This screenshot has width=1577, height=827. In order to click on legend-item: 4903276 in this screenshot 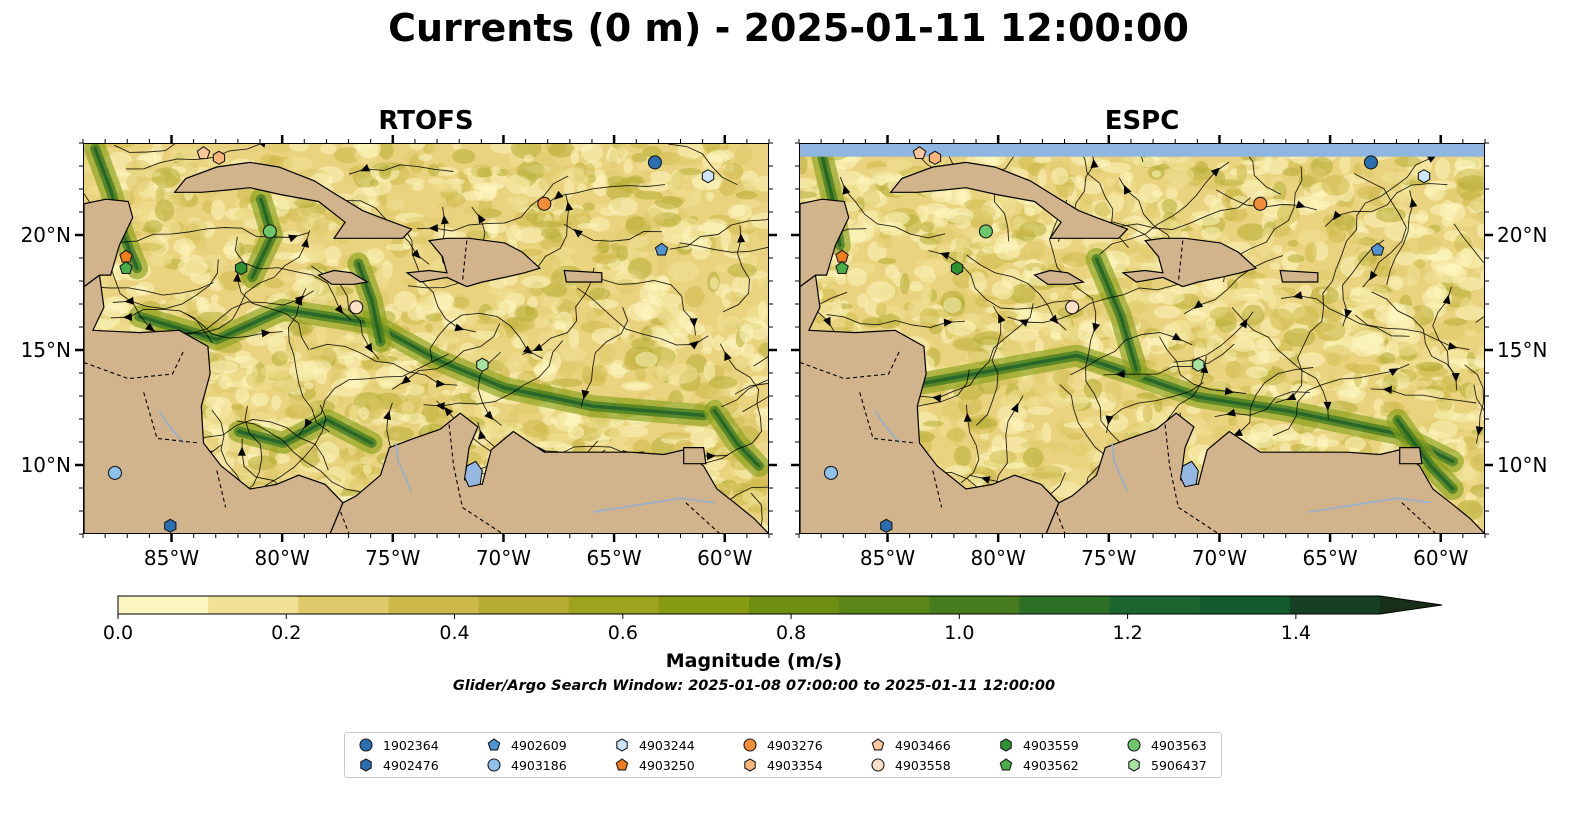, I will do `click(782, 745)`.